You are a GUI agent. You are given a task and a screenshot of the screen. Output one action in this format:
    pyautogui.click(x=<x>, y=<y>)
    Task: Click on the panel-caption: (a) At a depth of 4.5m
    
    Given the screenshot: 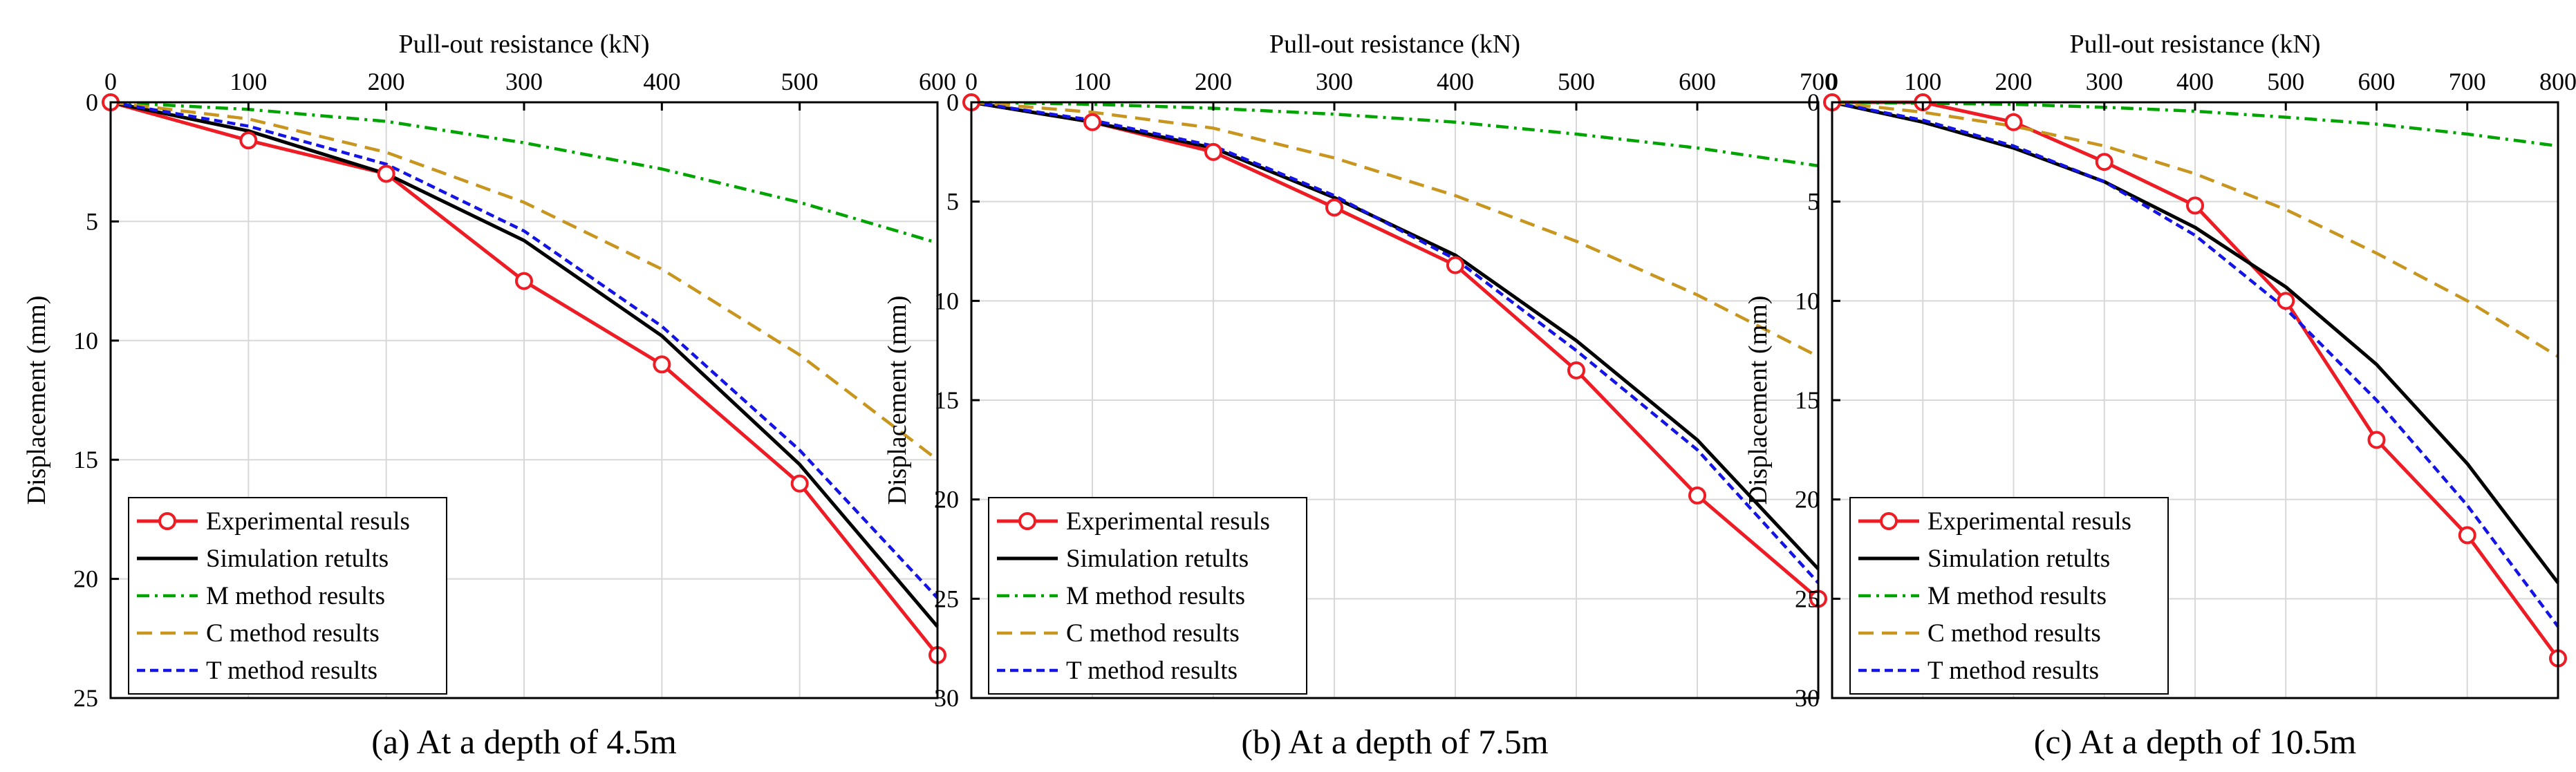 What is the action you would take?
    pyautogui.click(x=524, y=742)
    